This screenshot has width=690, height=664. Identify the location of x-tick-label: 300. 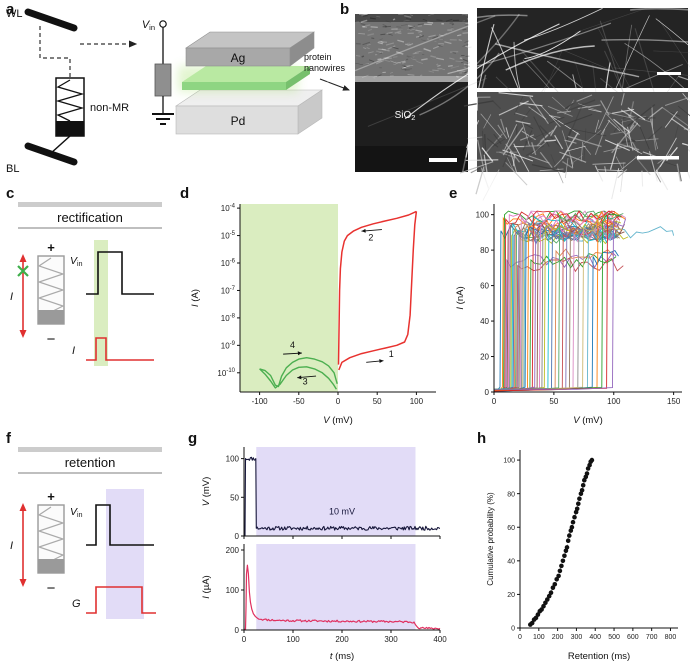
(577, 637).